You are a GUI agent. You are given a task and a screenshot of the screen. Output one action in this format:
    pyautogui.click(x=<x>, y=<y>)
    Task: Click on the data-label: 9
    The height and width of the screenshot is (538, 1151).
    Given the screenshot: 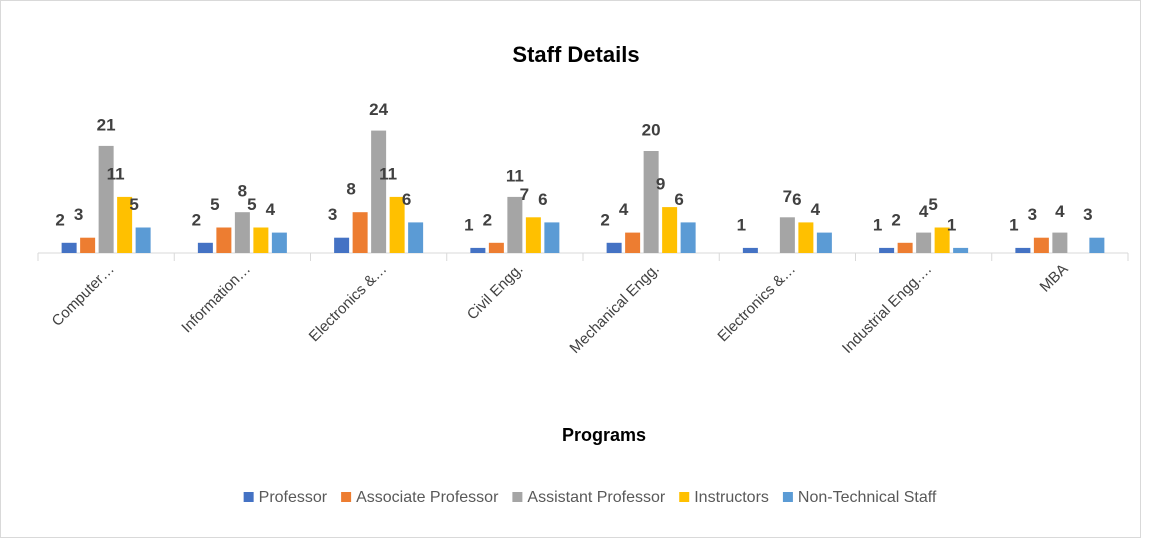 What is the action you would take?
    pyautogui.click(x=660, y=184)
    